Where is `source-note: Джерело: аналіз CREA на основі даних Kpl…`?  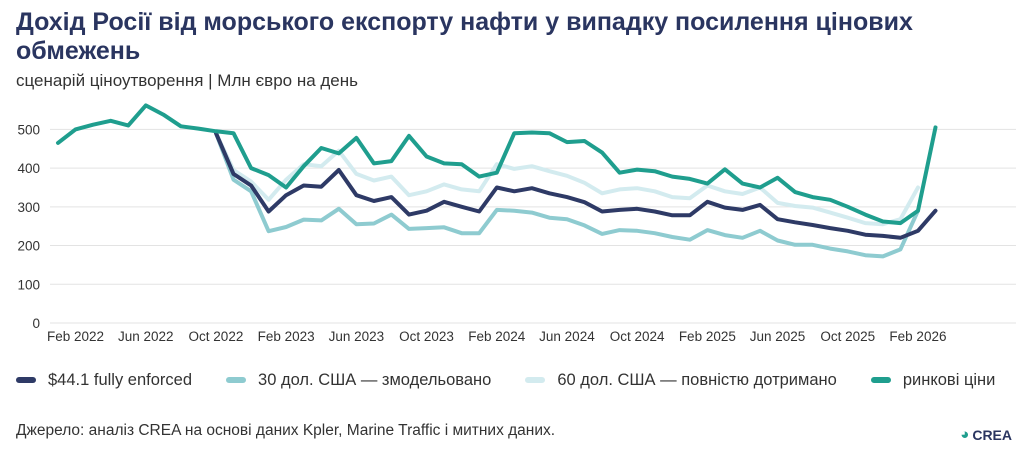
source-note: Джерело: аналіз CREA на основі даних Kpl… is located at coordinates (286, 430).